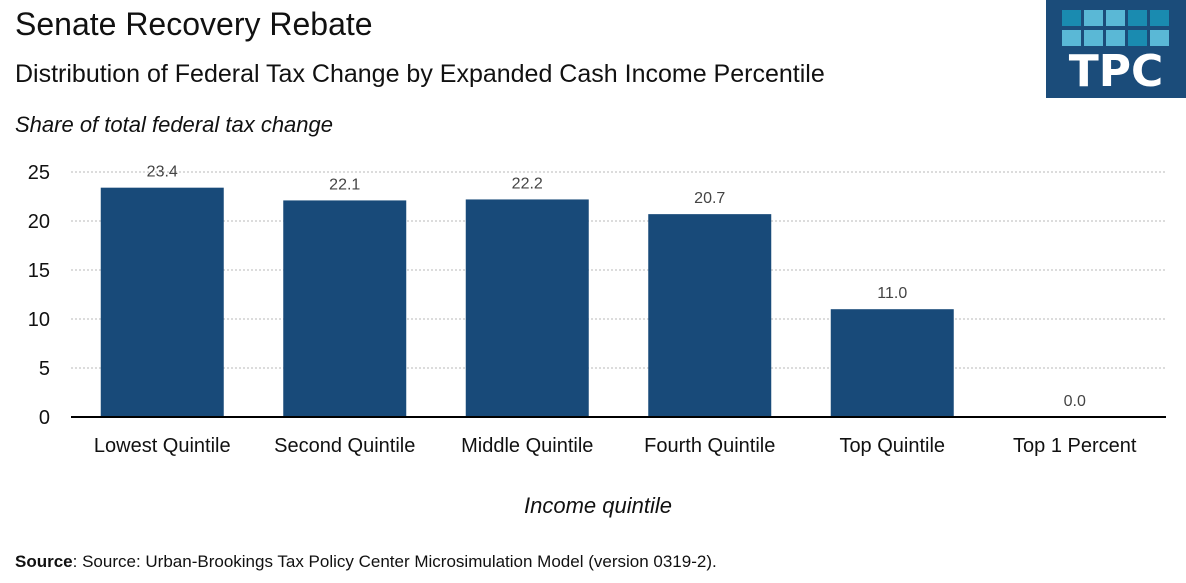 This screenshot has width=1186, height=583. What do you see at coordinates (162, 446) in the screenshot?
I see `x-tick-label: Lowest Quintile` at bounding box center [162, 446].